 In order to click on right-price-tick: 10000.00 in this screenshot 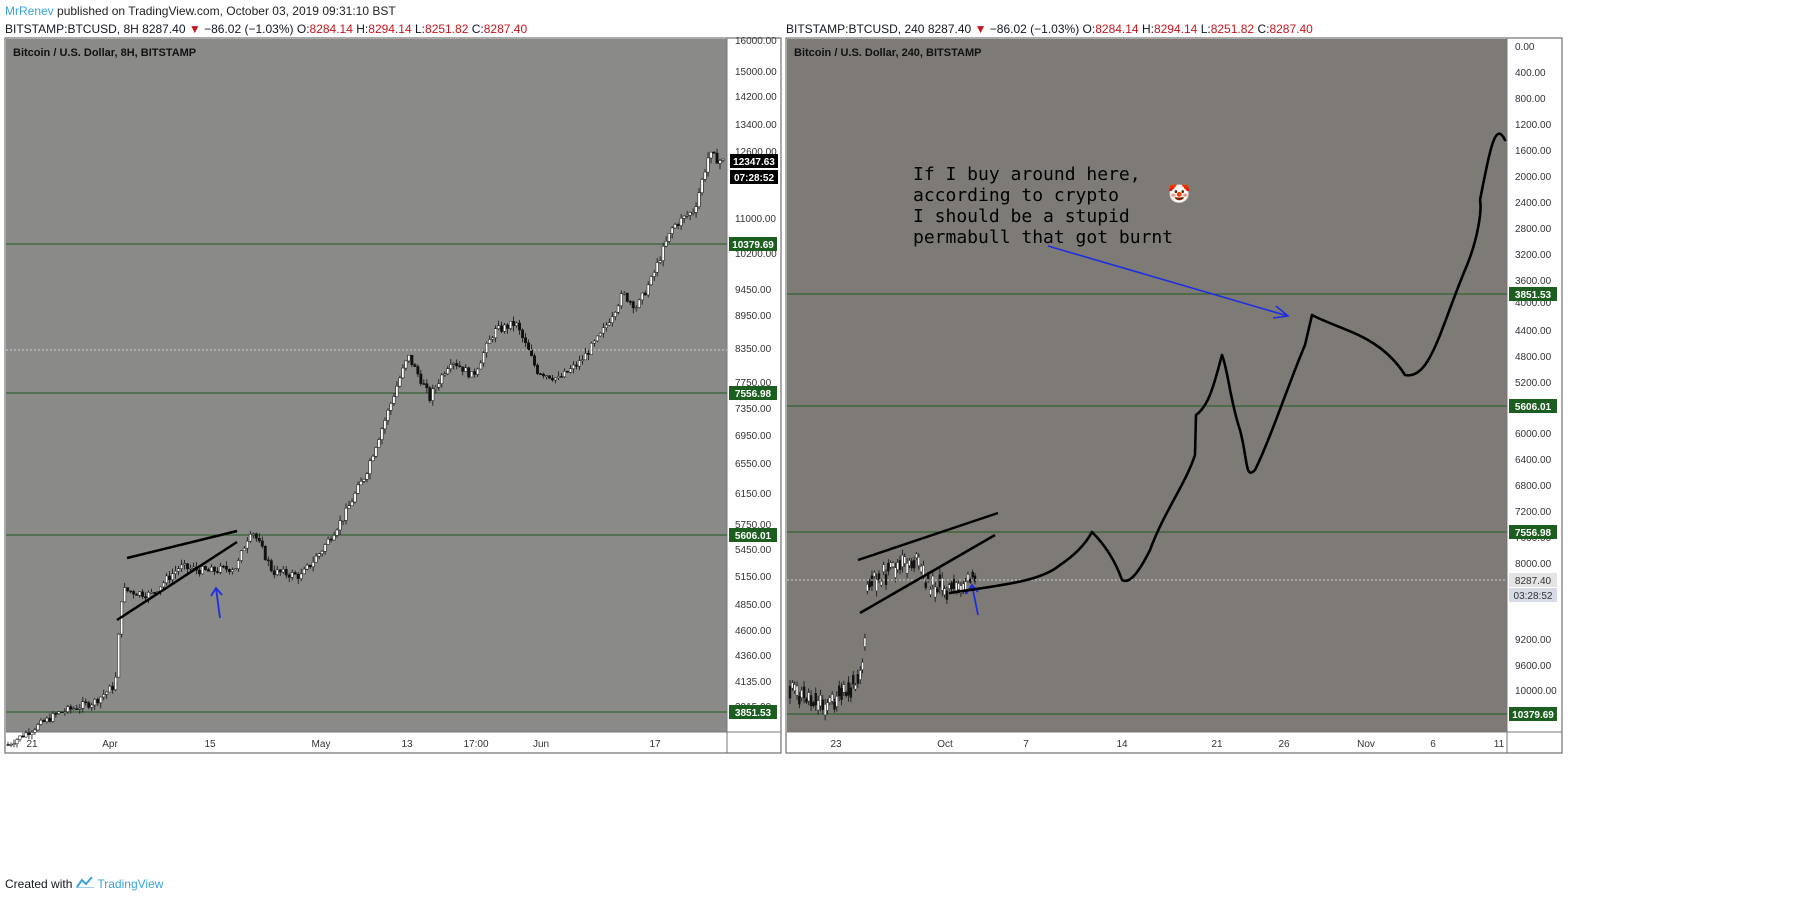, I will do `click(1536, 691)`.